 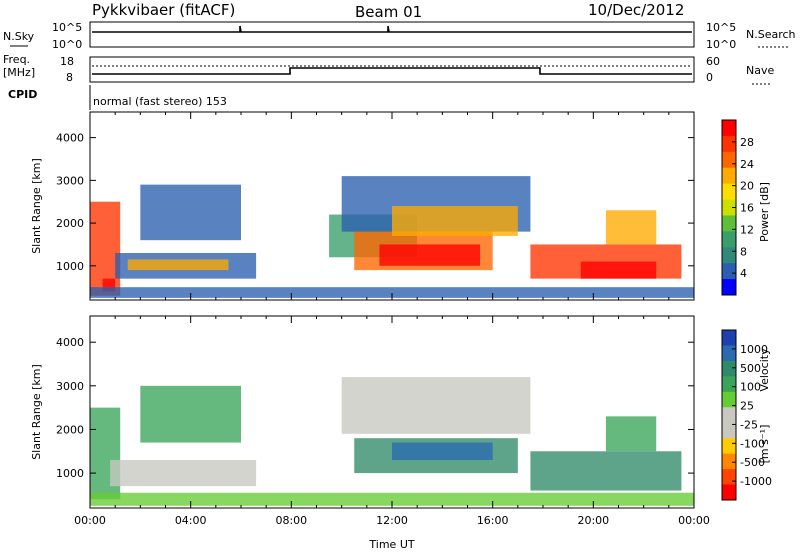 What do you see at coordinates (36, 412) in the screenshot?
I see `velocity-ylabel: Slant Range [km]` at bounding box center [36, 412].